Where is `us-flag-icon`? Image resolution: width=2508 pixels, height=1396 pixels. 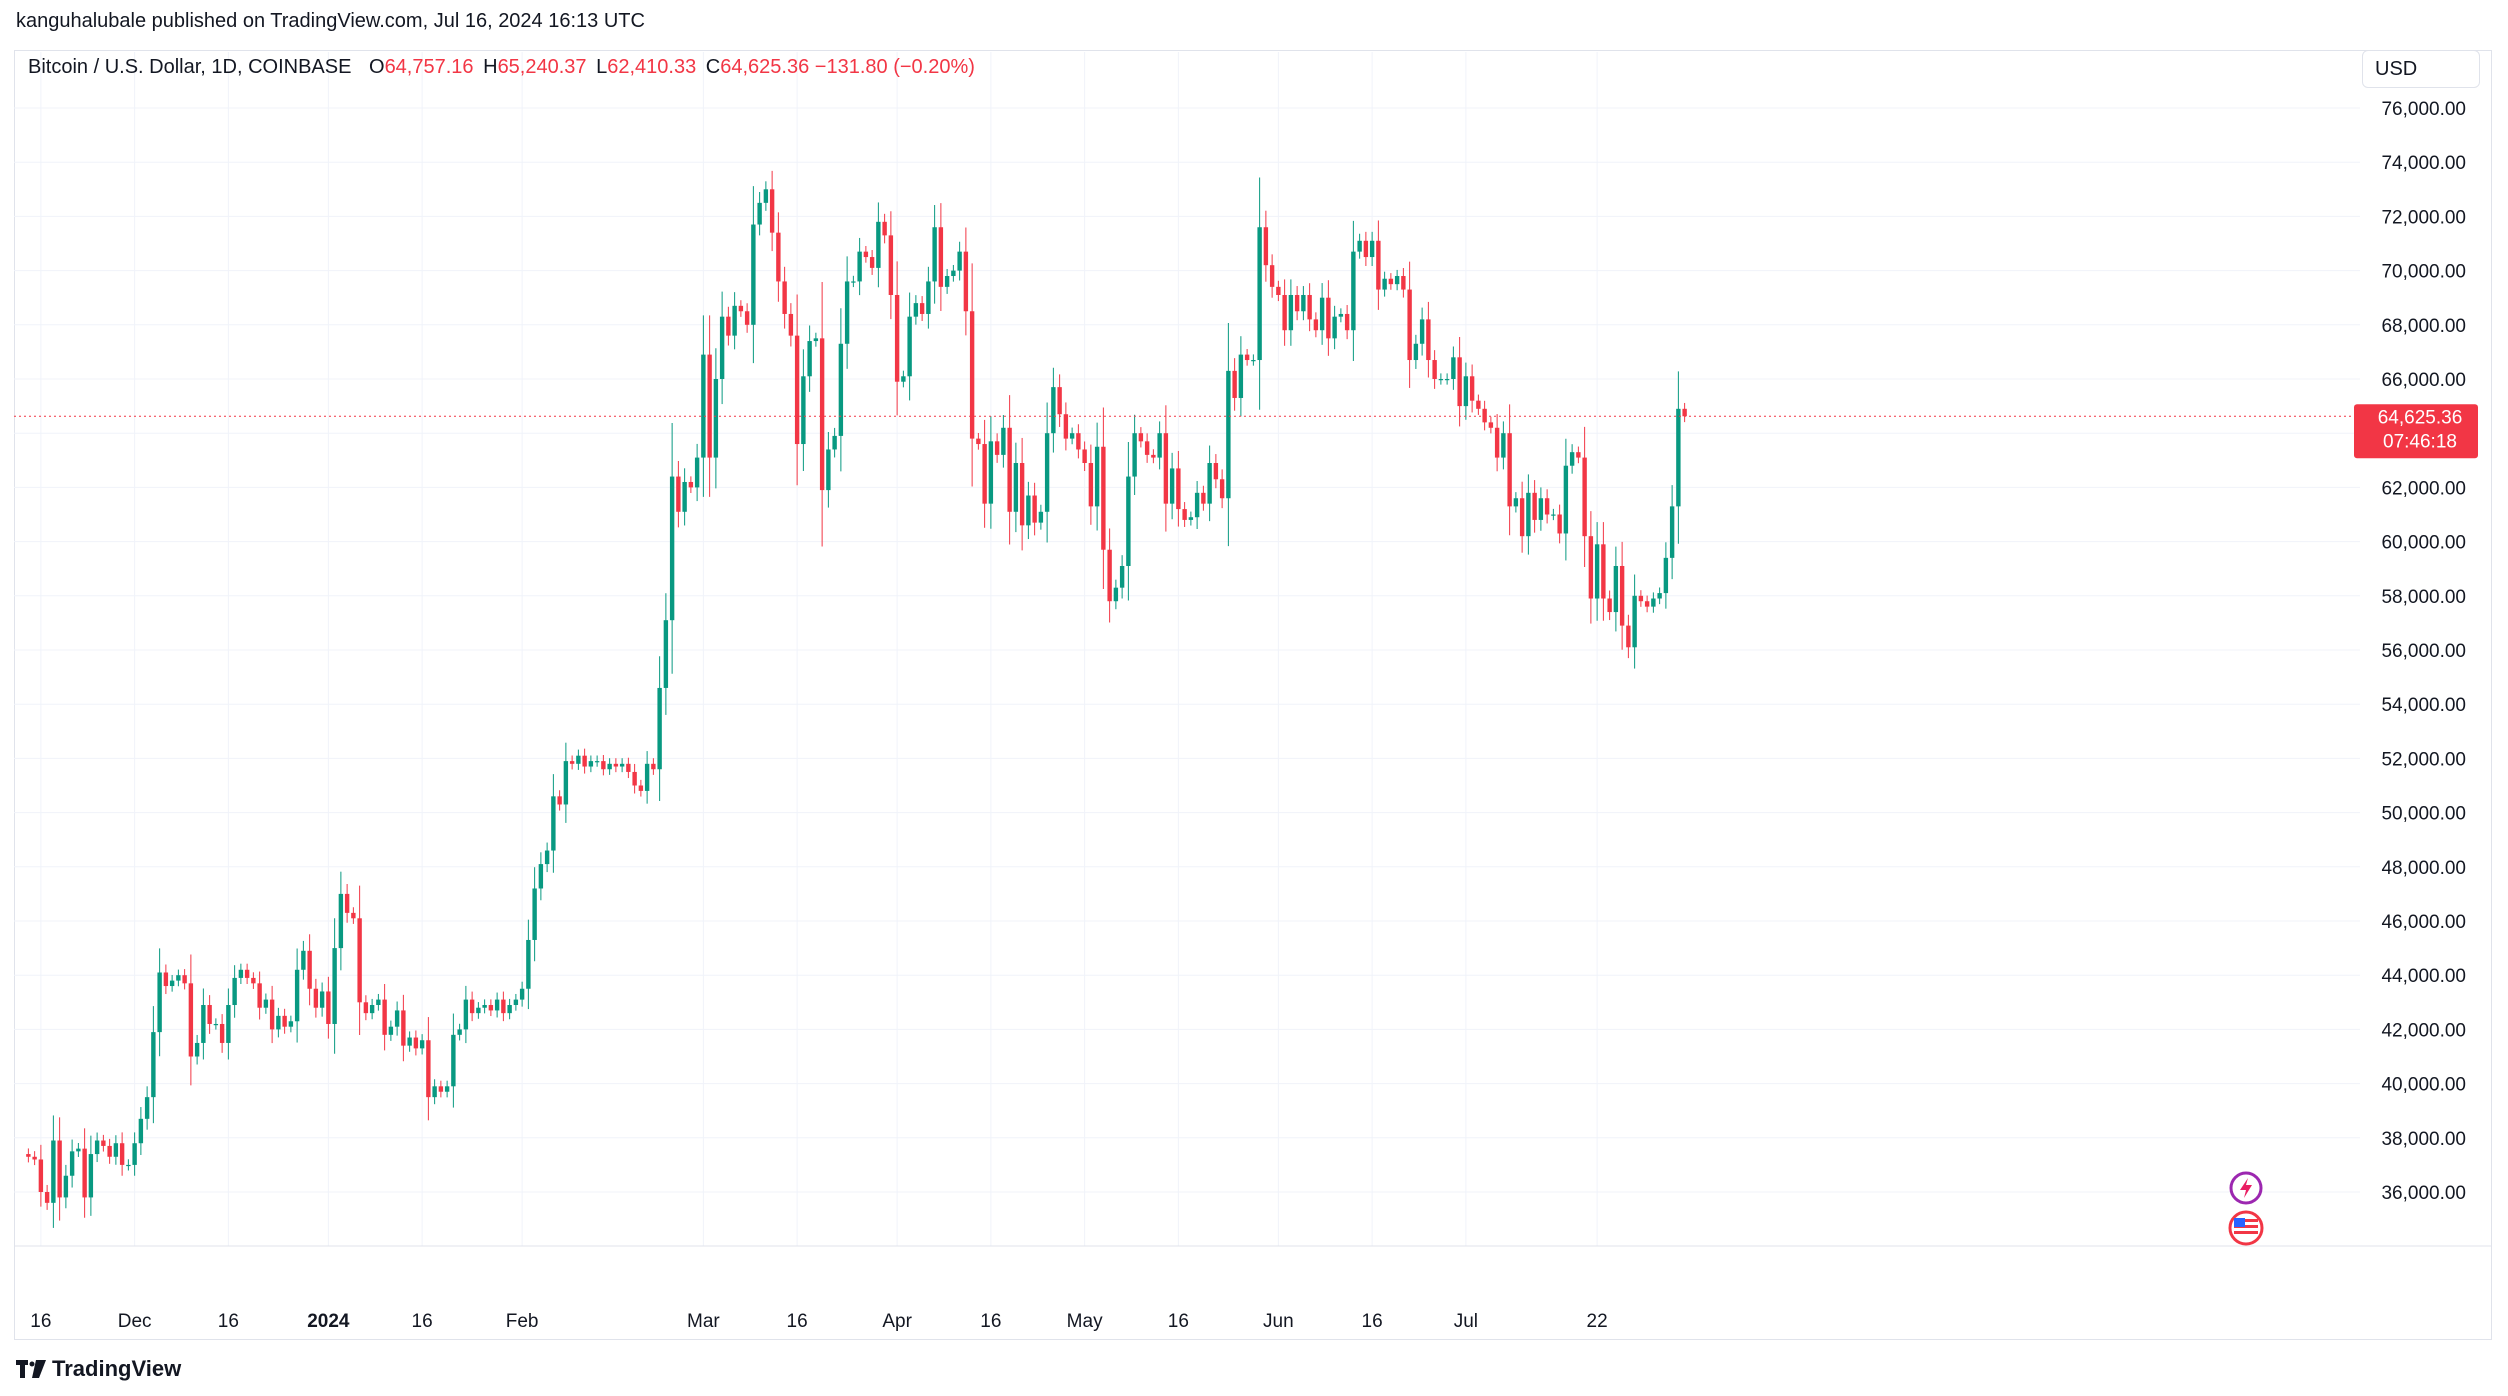 us-flag-icon is located at coordinates (2246, 1228).